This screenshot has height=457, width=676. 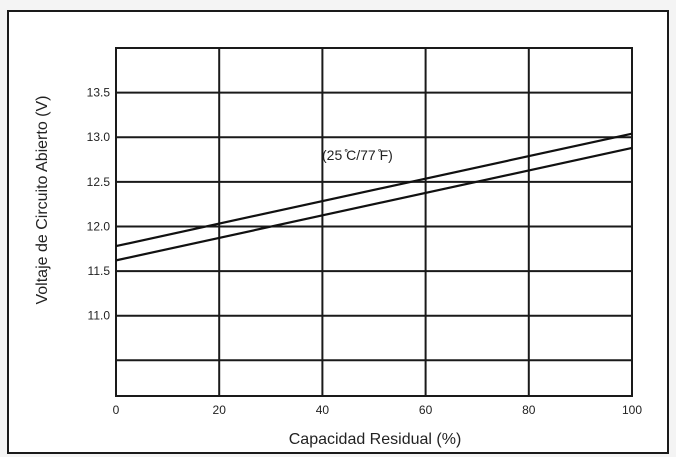 What do you see at coordinates (426, 410) in the screenshot?
I see `x-tick-label: 60` at bounding box center [426, 410].